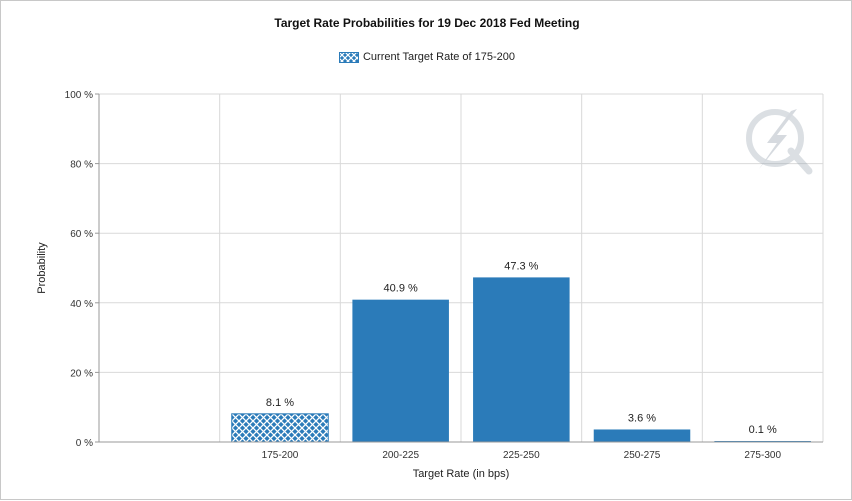 This screenshot has width=852, height=501. I want to click on y-tick-label: 80 %, so click(81, 165).